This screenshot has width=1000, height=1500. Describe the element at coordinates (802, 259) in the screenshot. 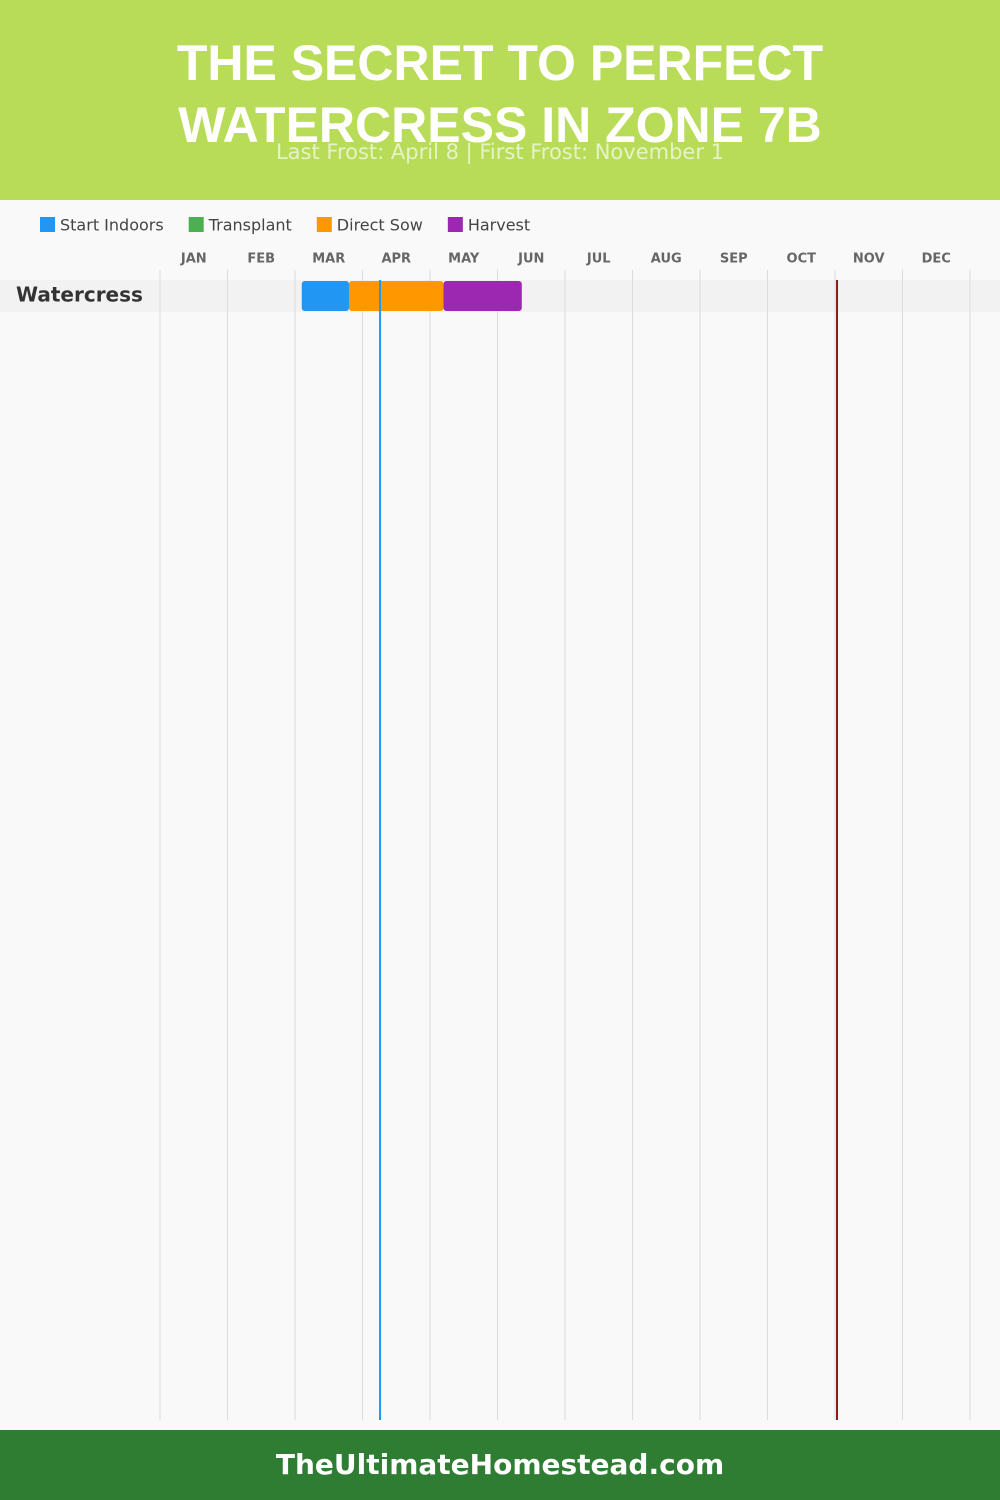

I see `x-tick-label: OCT` at that location.